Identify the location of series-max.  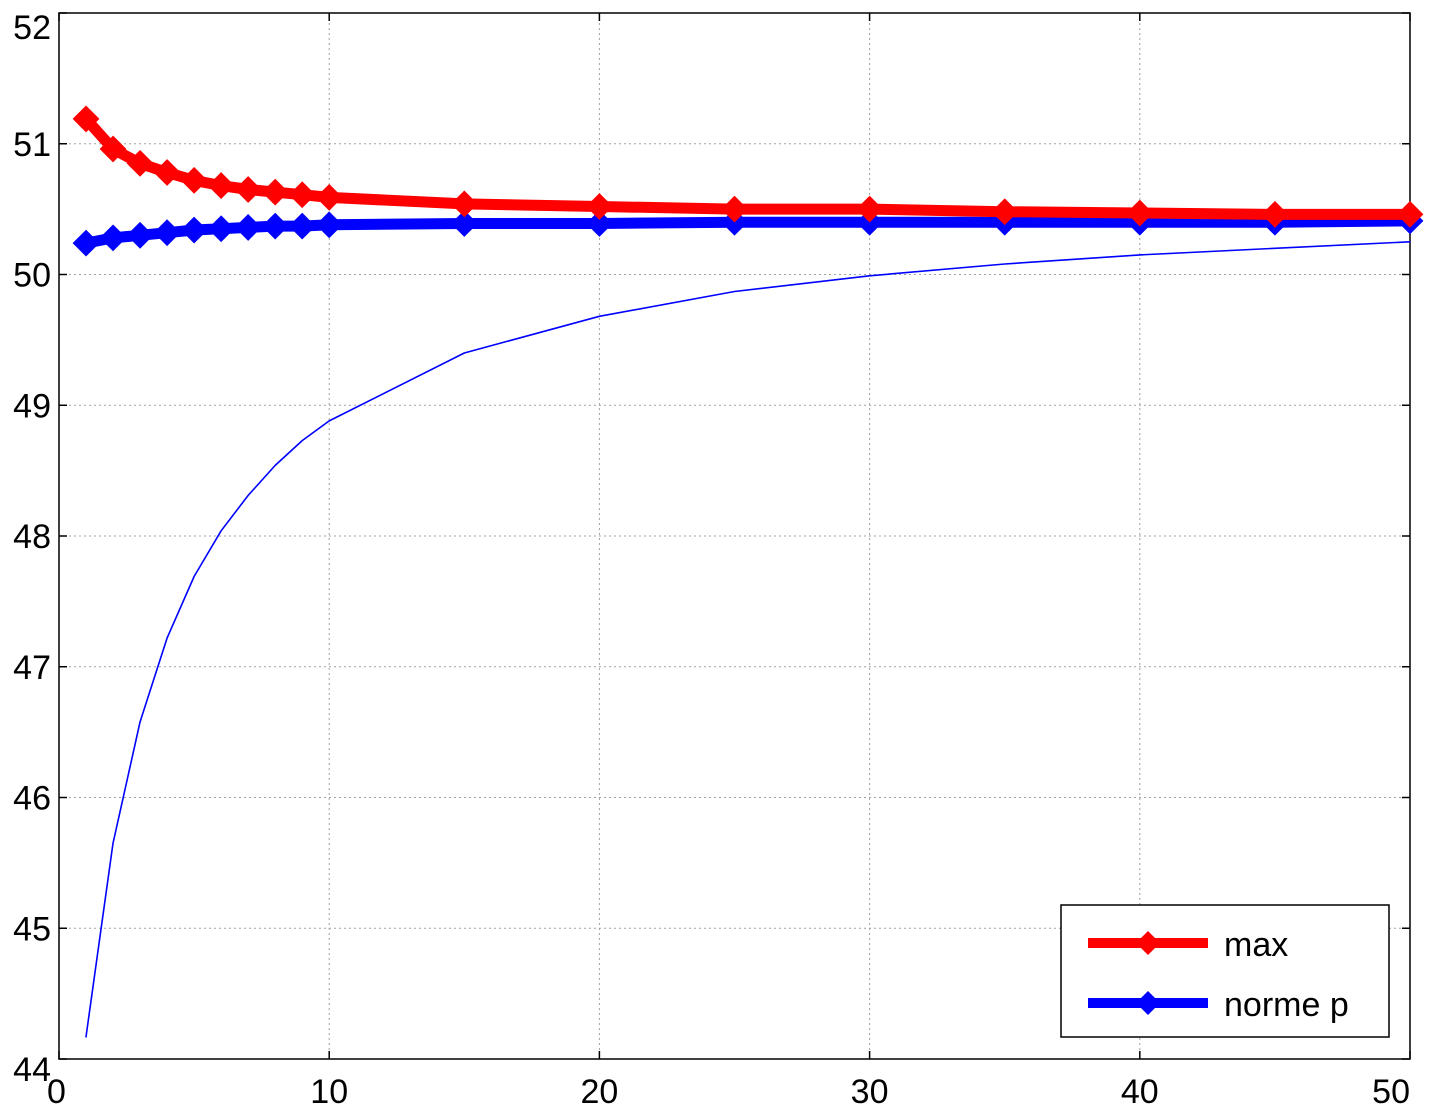
(748, 166).